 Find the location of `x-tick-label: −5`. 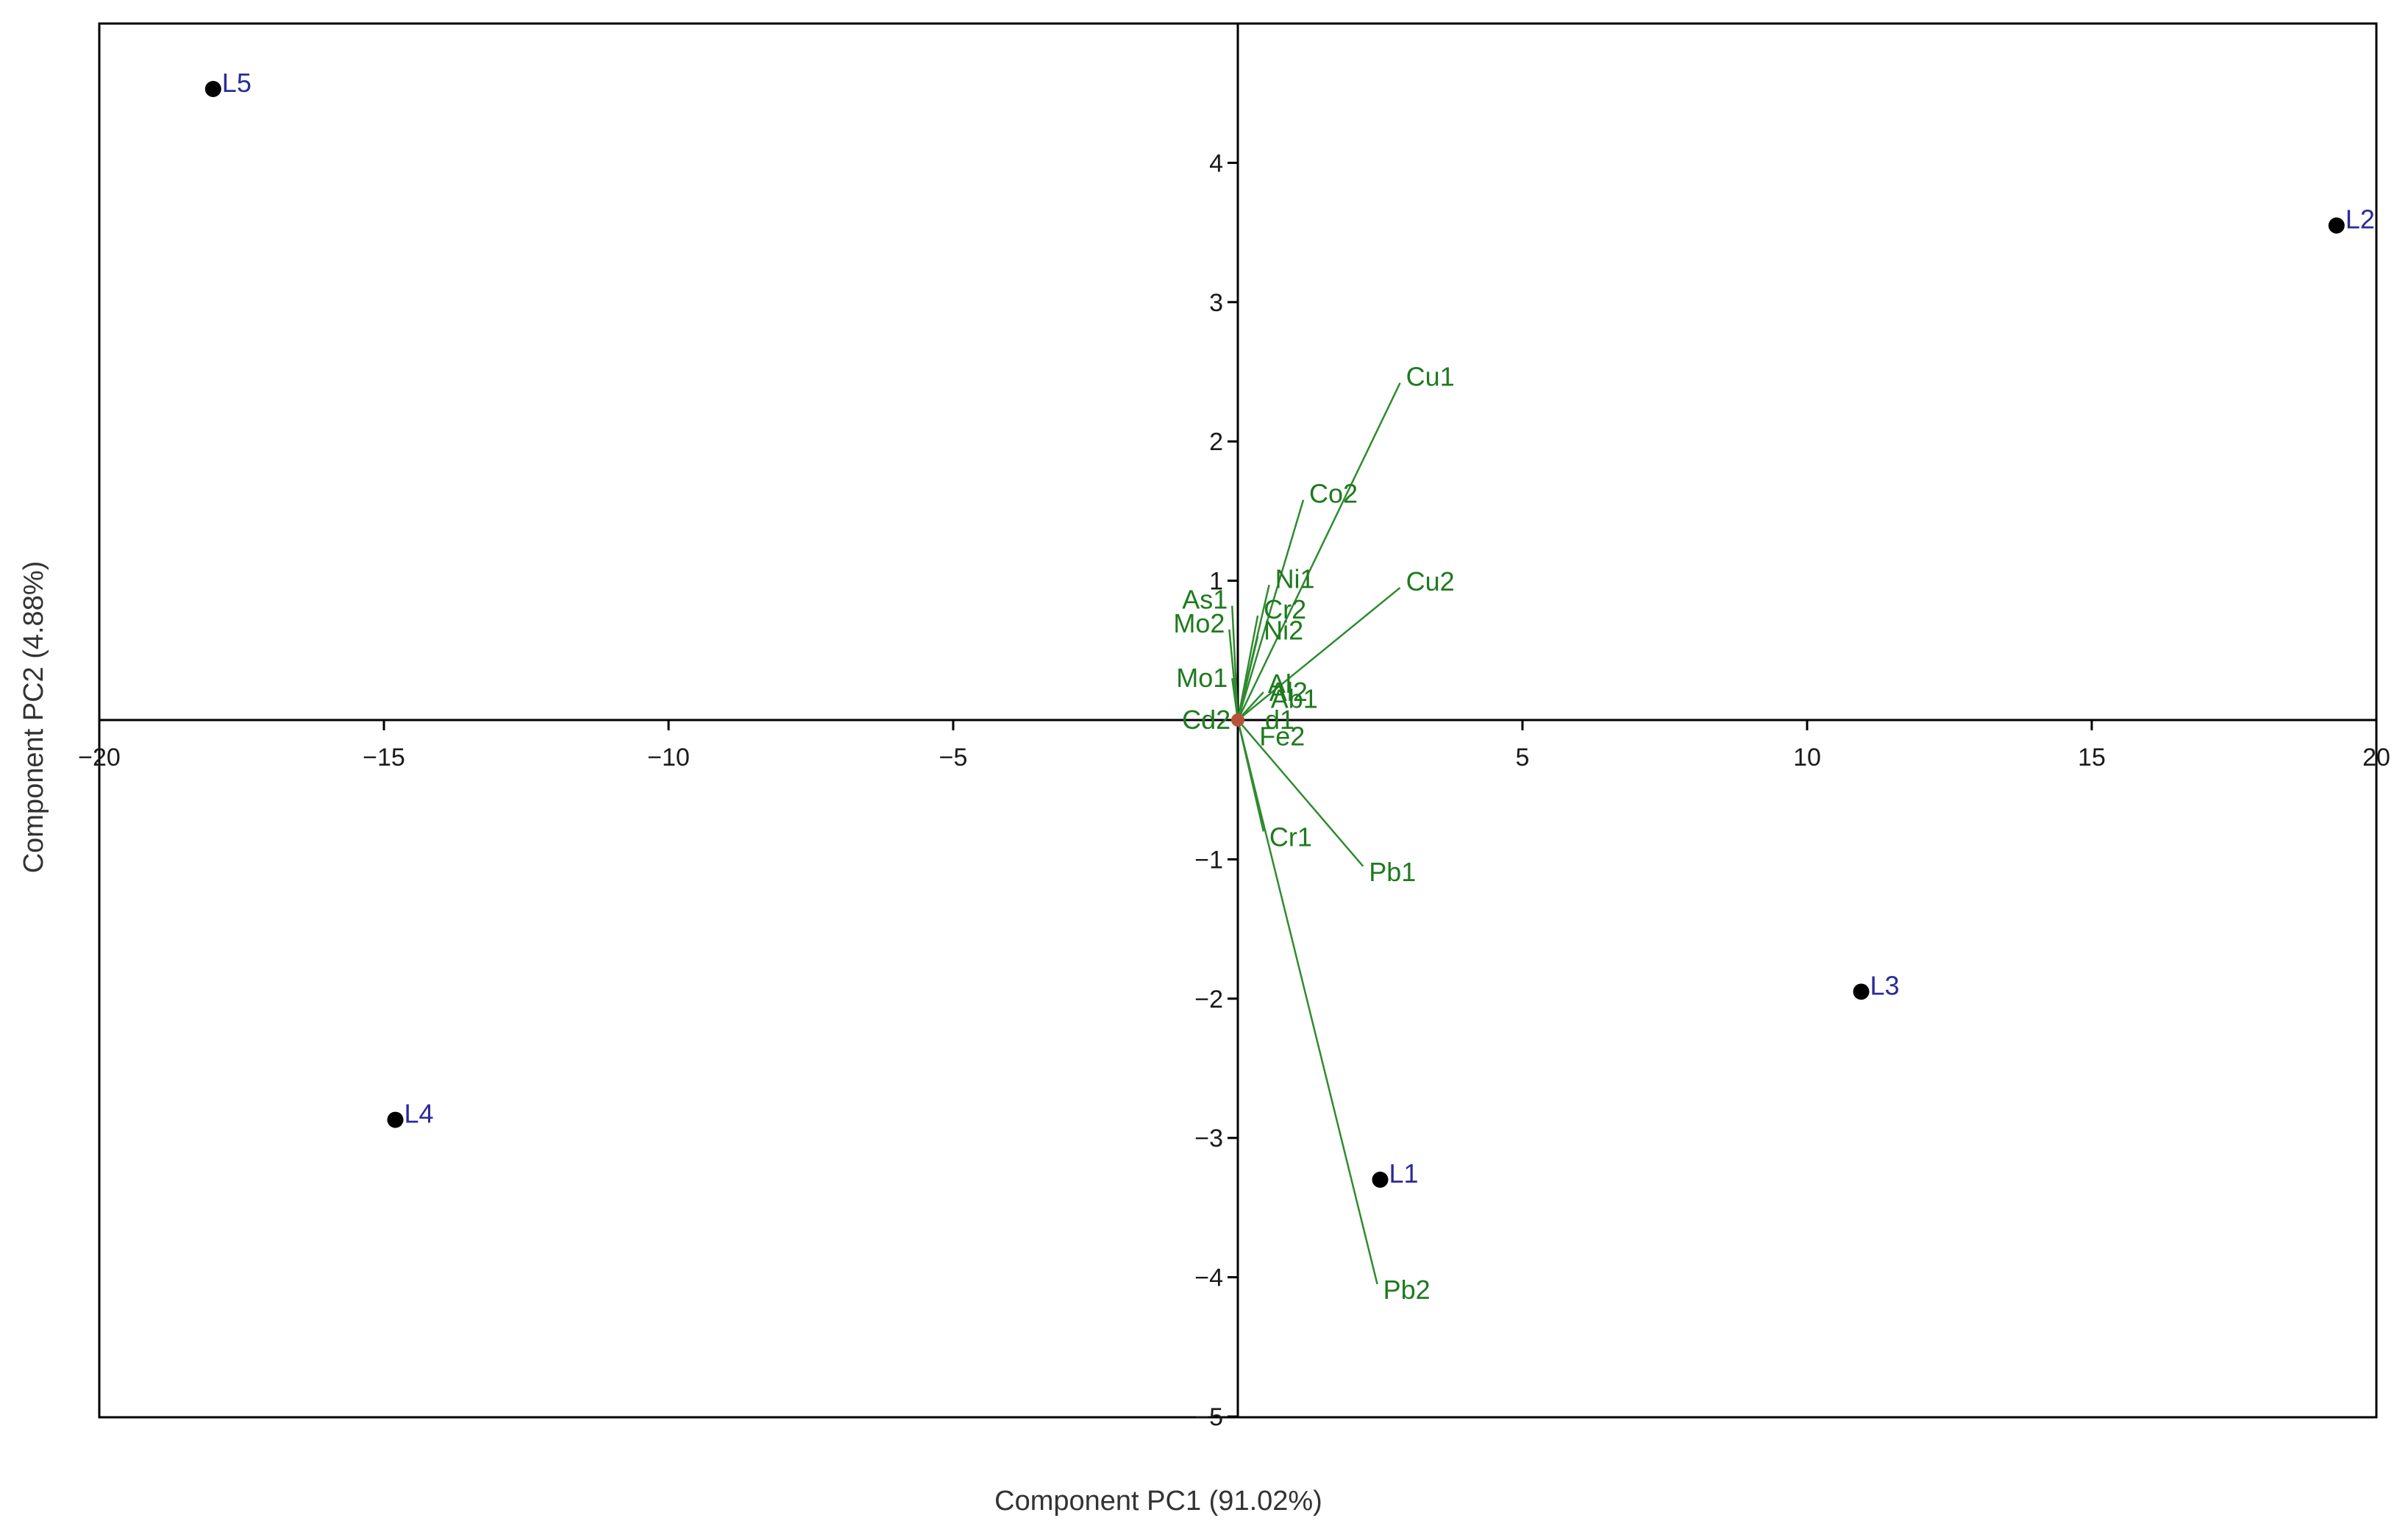

x-tick-label: −5 is located at coordinates (953, 758).